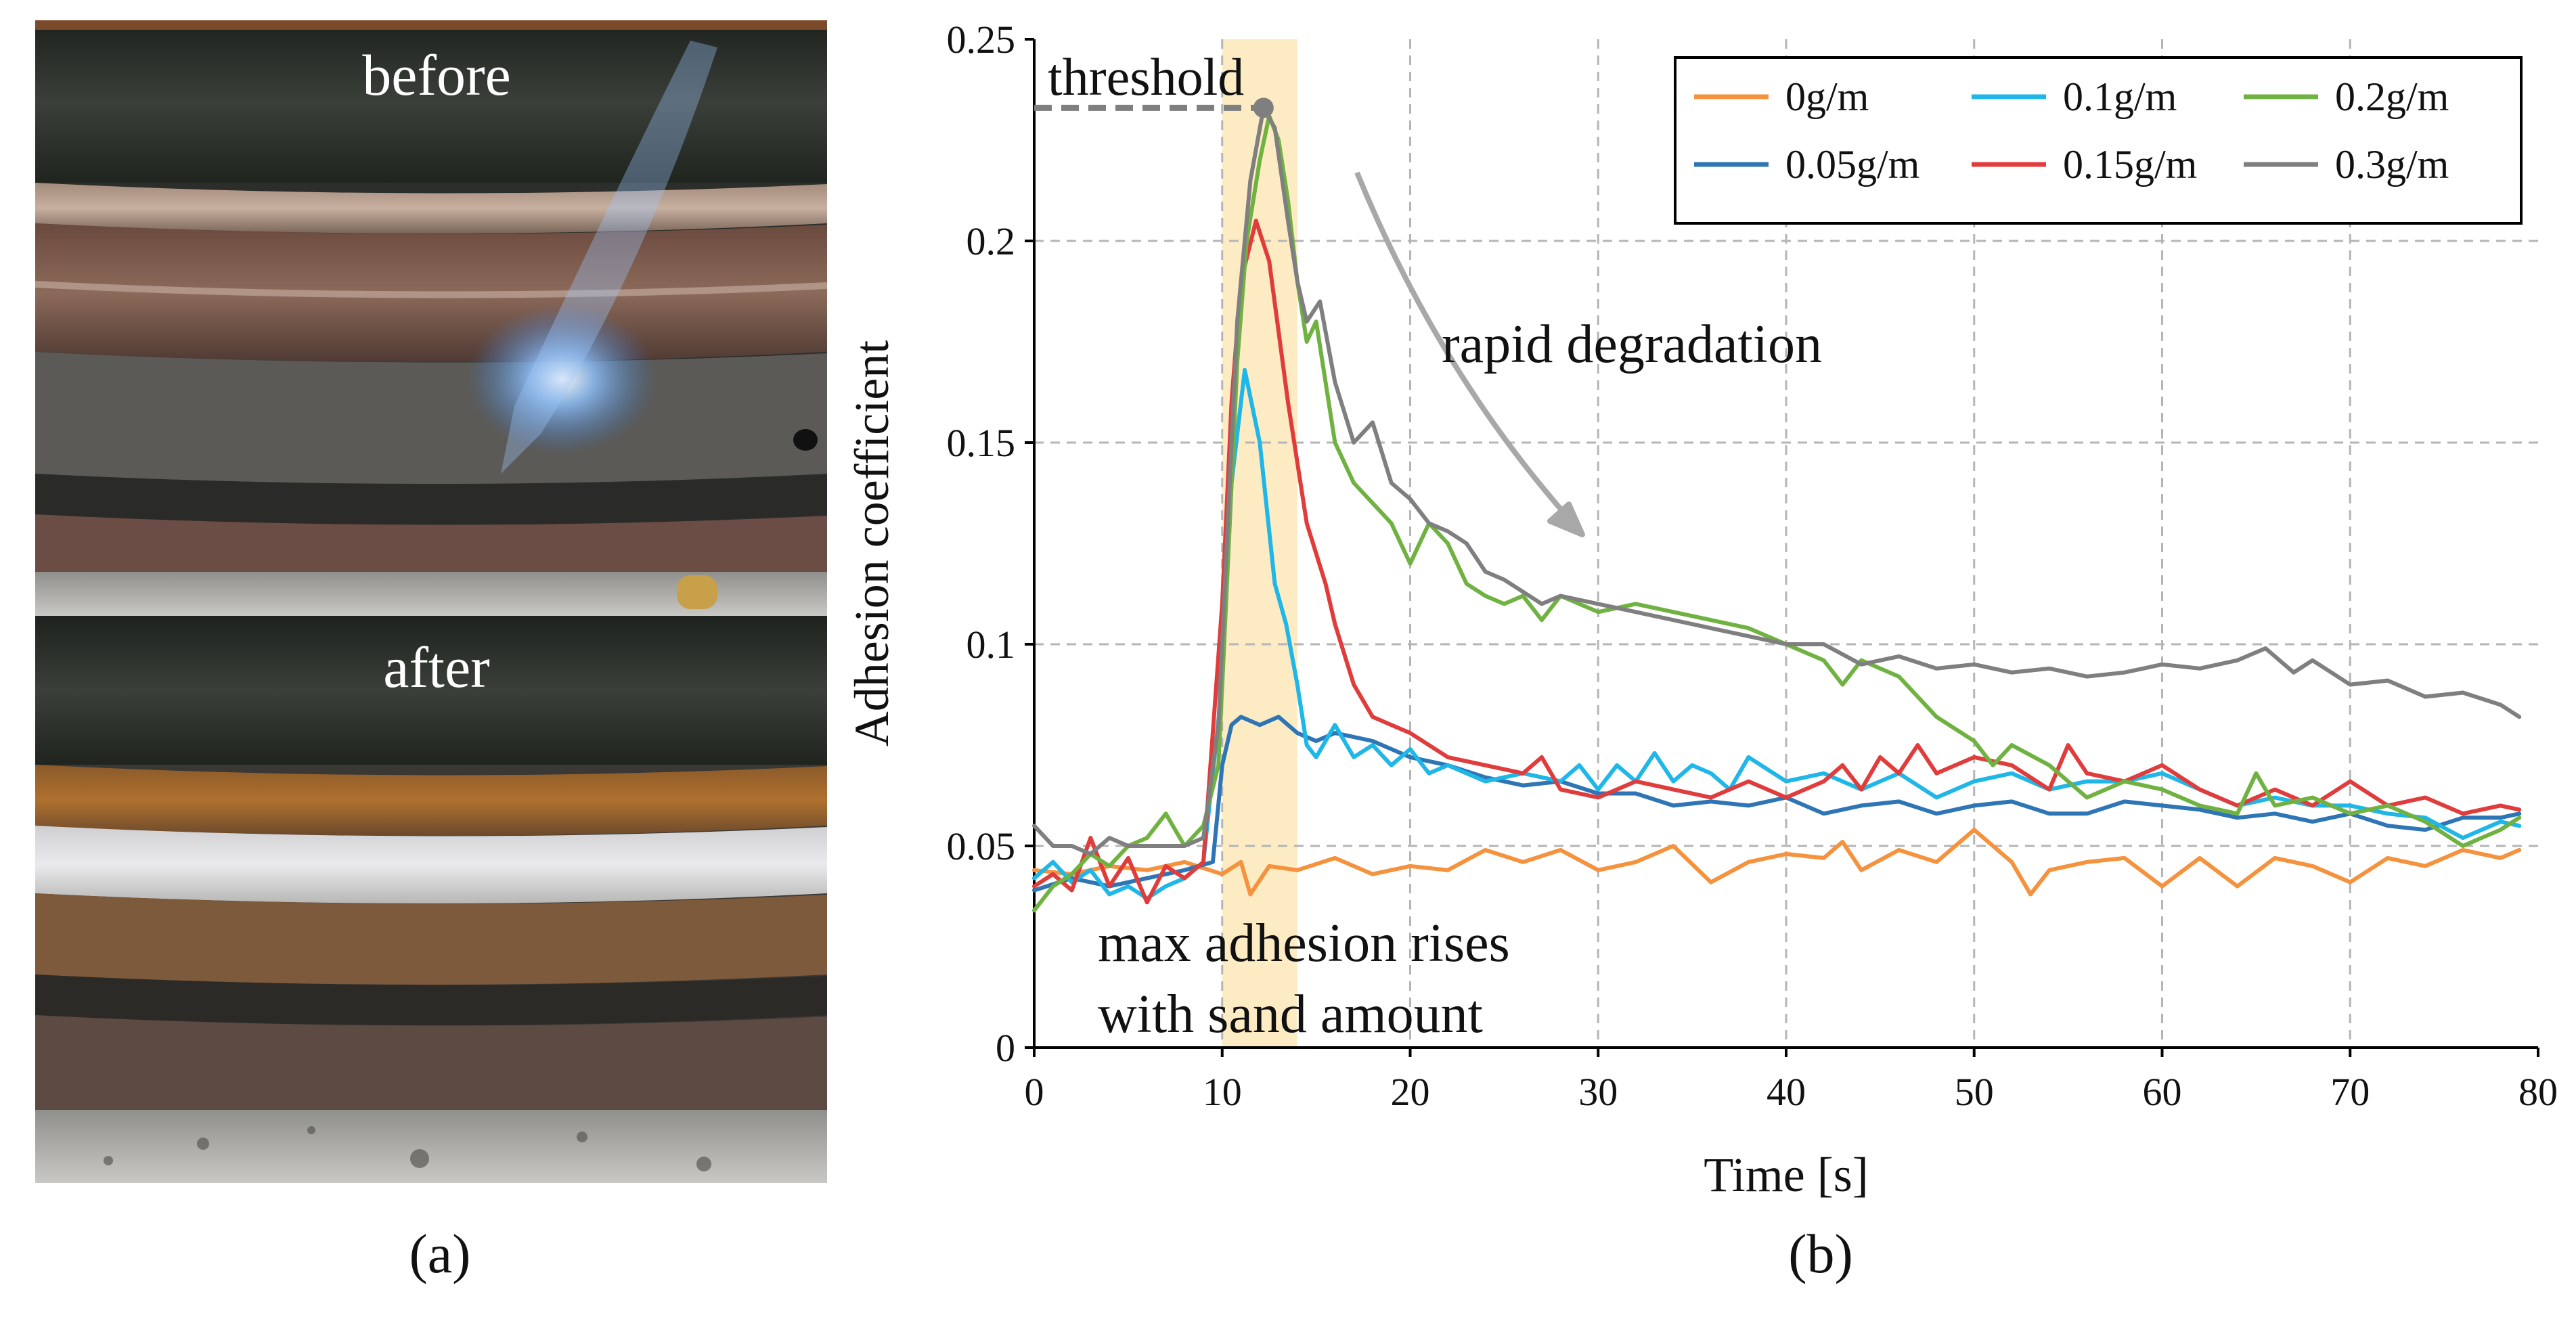 Image resolution: width=2576 pixels, height=1321 pixels. Describe the element at coordinates (991, 645) in the screenshot. I see `y-tick-label: 0.1` at that location.